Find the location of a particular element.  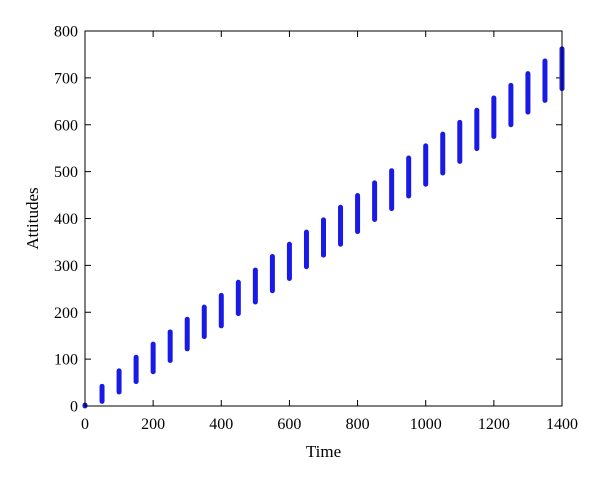

x-tick-label: 0 is located at coordinates (85, 424).